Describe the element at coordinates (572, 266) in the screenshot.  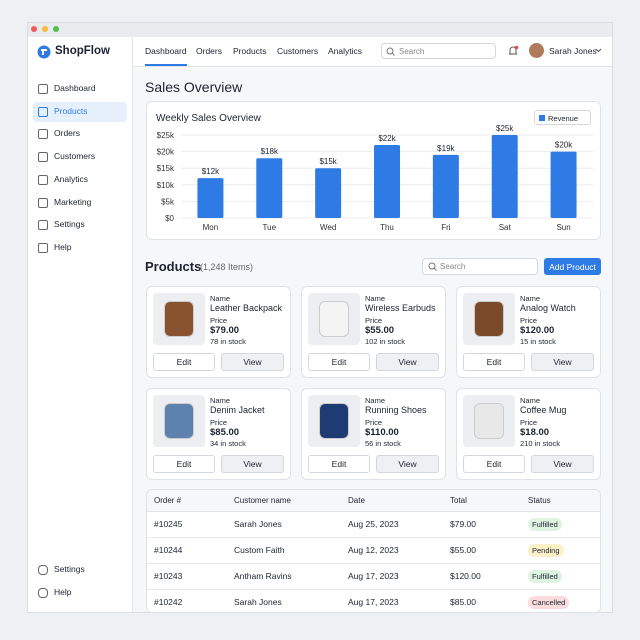
I see `add-product-button: Add Product` at that location.